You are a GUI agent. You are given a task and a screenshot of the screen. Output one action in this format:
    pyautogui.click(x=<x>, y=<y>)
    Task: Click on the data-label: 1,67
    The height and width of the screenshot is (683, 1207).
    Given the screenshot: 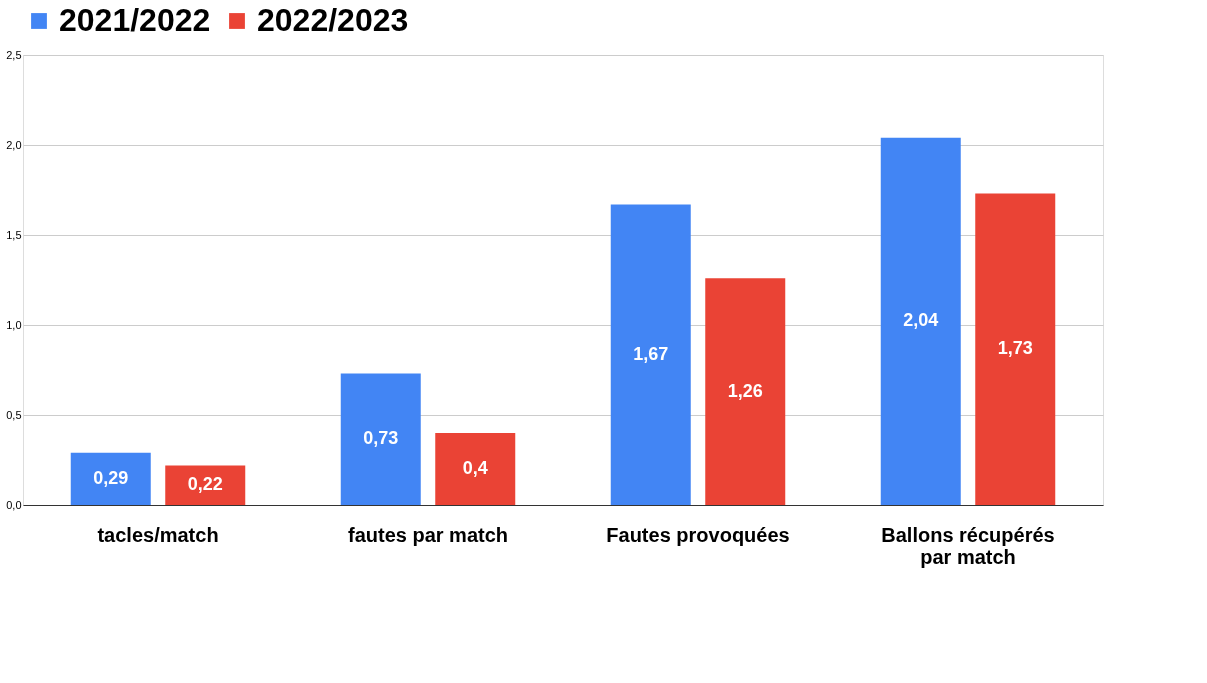 What is the action you would take?
    pyautogui.click(x=651, y=353)
    